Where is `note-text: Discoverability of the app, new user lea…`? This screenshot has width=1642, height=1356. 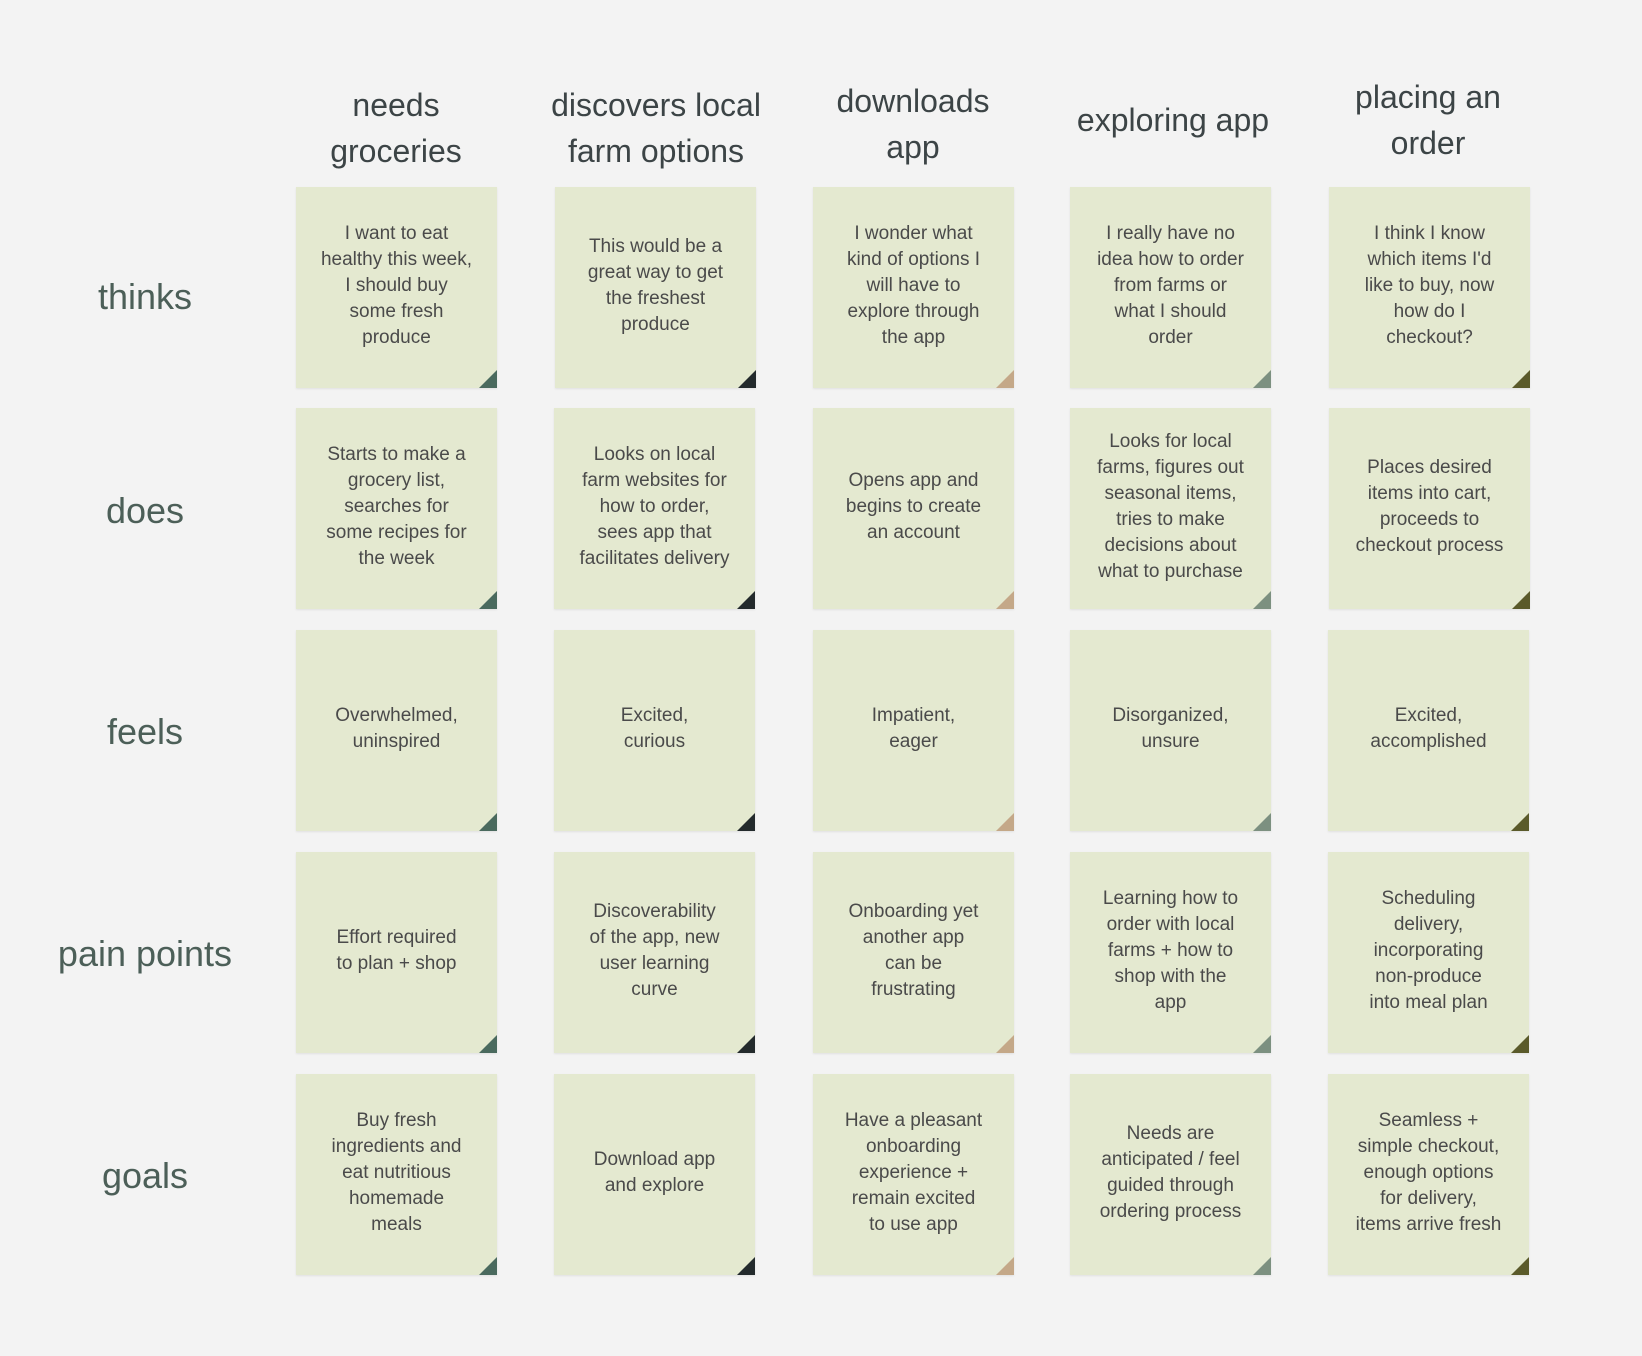
note-text: Discoverability of the app, new user lea… is located at coordinates (654, 950).